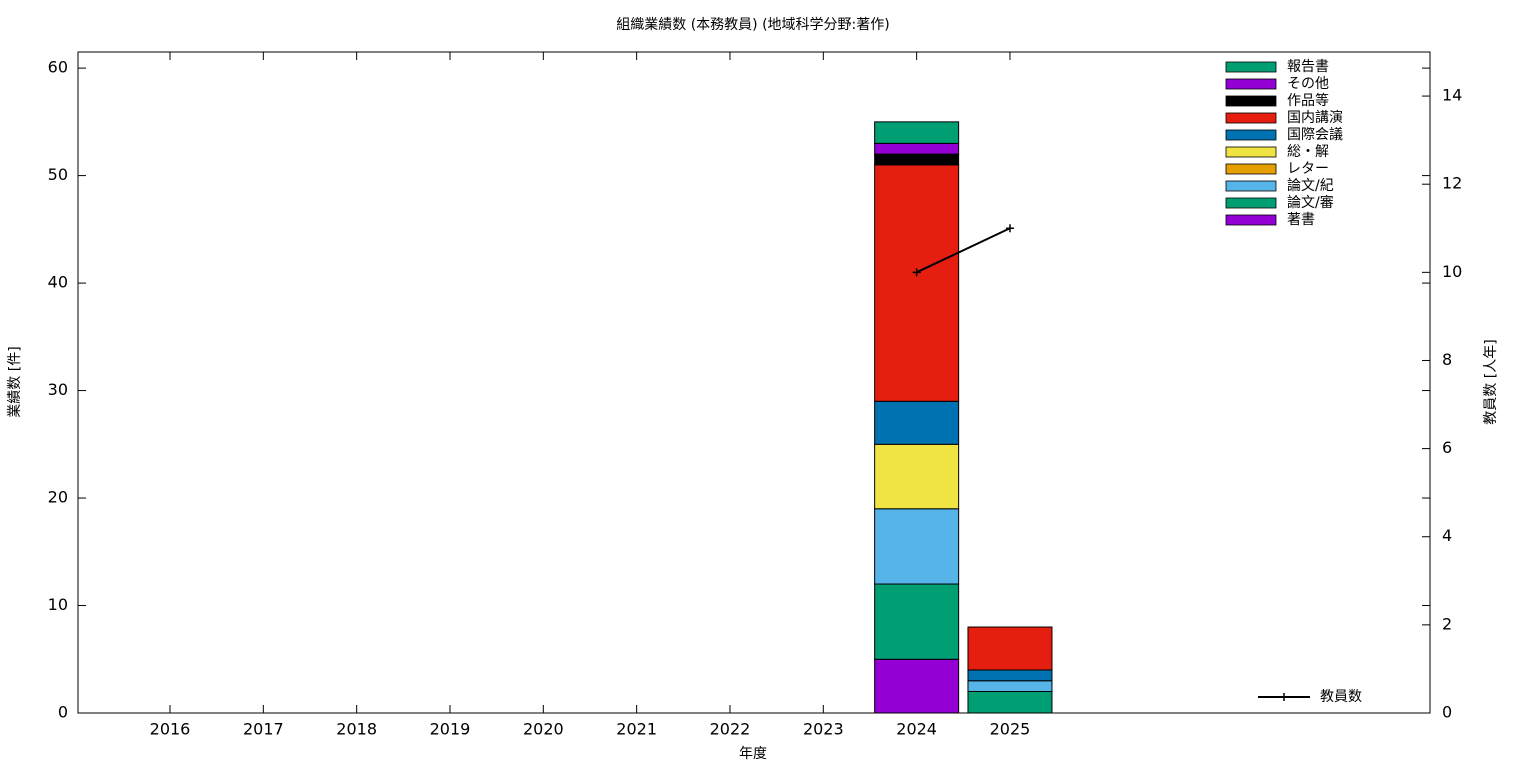  I want to click on y2-tick-label: 2, so click(1447, 623).